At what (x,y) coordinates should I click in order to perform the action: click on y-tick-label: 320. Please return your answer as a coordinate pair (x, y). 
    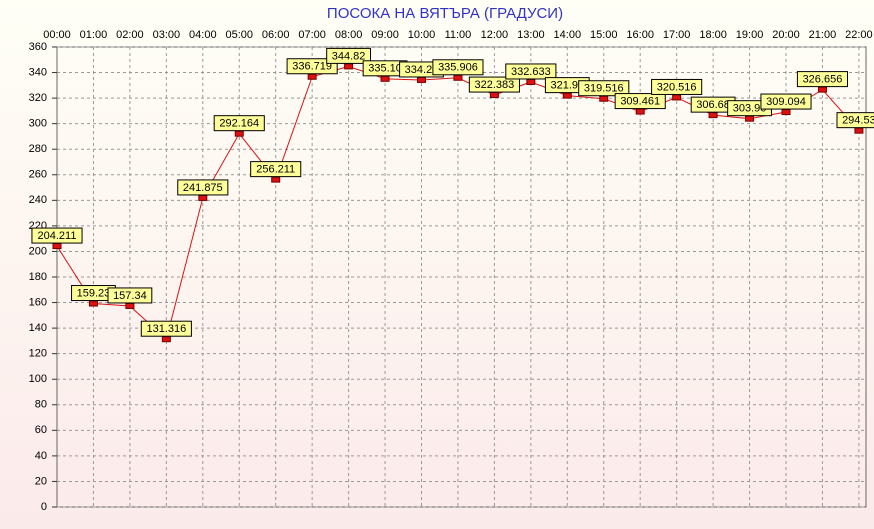
    Looking at the image, I should click on (38, 98).